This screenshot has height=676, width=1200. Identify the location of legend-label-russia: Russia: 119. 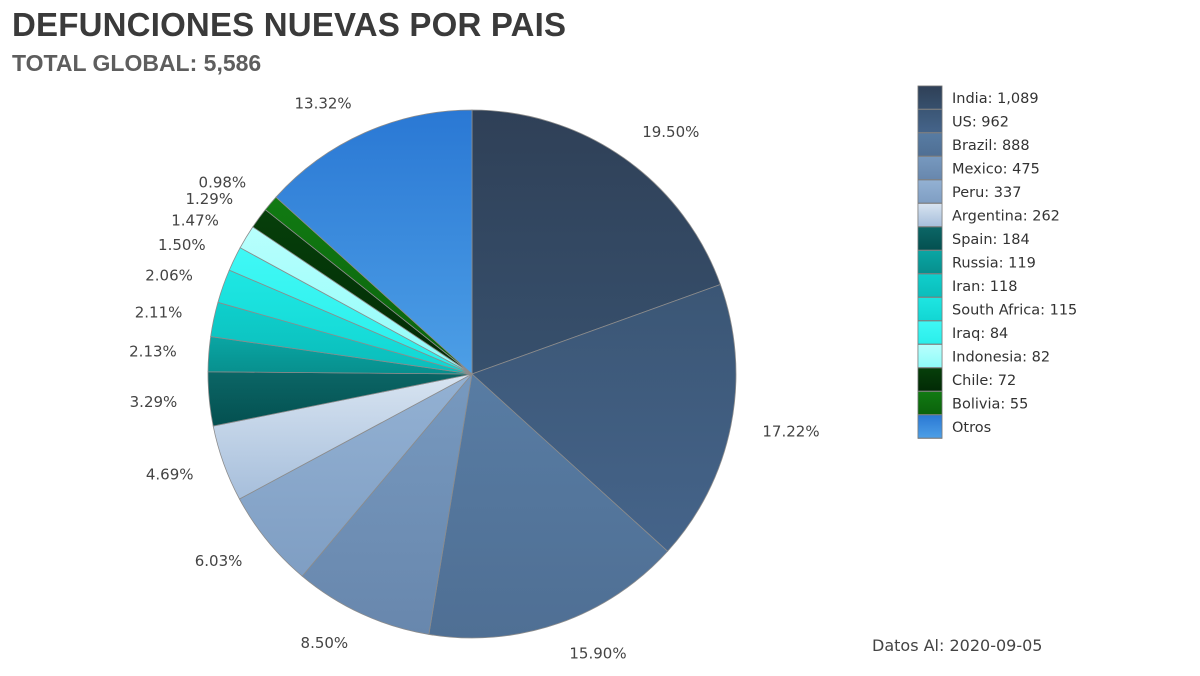
(994, 264).